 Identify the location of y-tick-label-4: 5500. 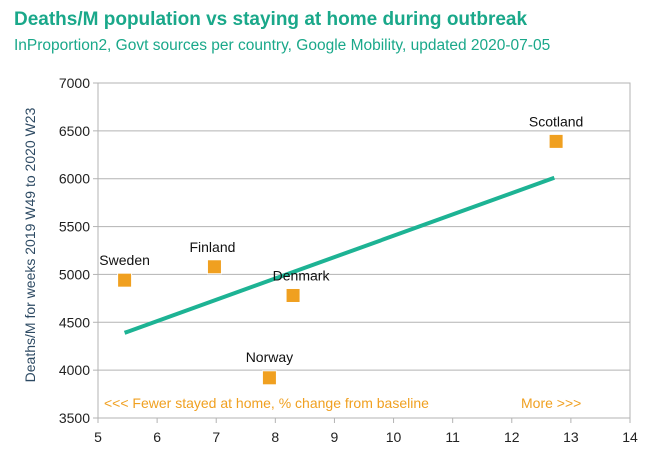
(74, 227).